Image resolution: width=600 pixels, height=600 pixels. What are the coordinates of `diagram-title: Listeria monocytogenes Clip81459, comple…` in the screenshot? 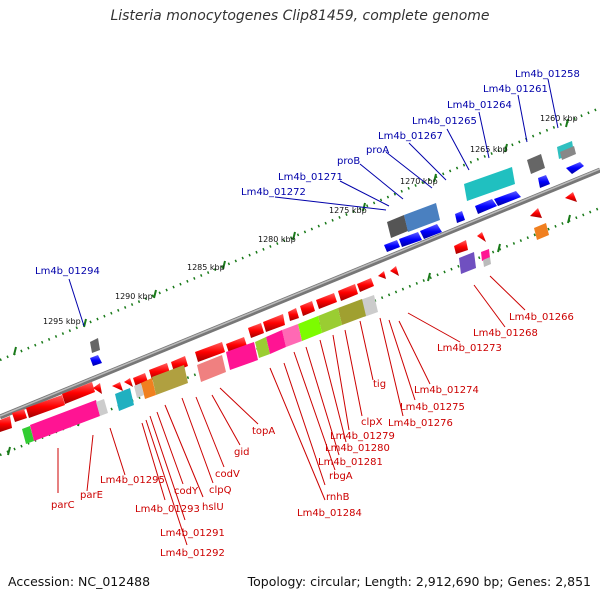 It's located at (300, 16).